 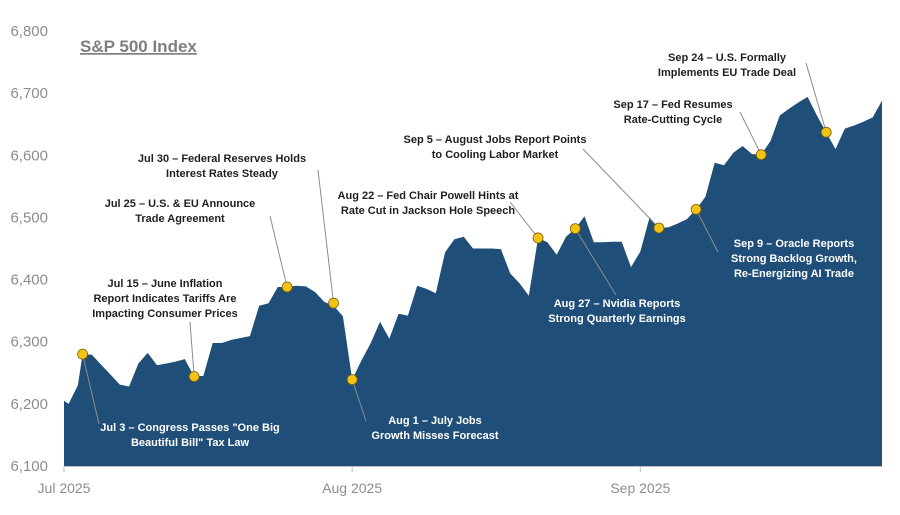 What do you see at coordinates (29, 404) in the screenshot?
I see `y-tick-label: 6,200` at bounding box center [29, 404].